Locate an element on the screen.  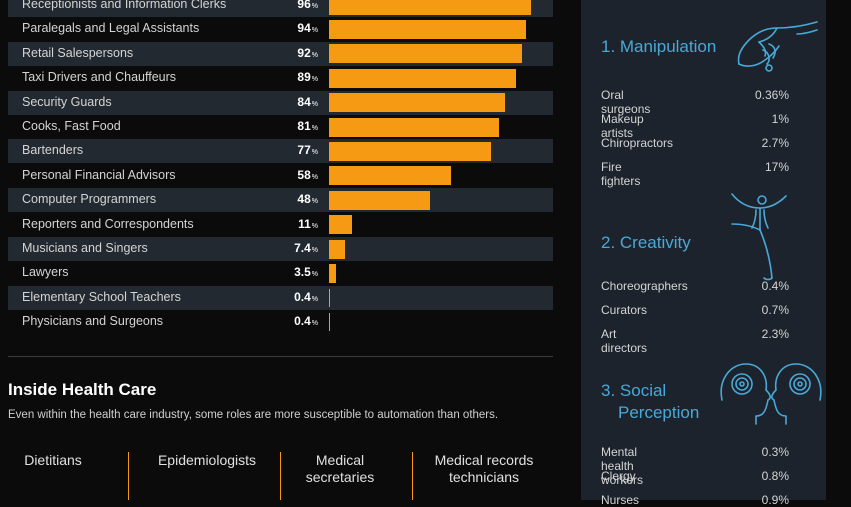
chart-category-label: Taxi Drivers and Chauffeurs is located at coordinates (99, 77).